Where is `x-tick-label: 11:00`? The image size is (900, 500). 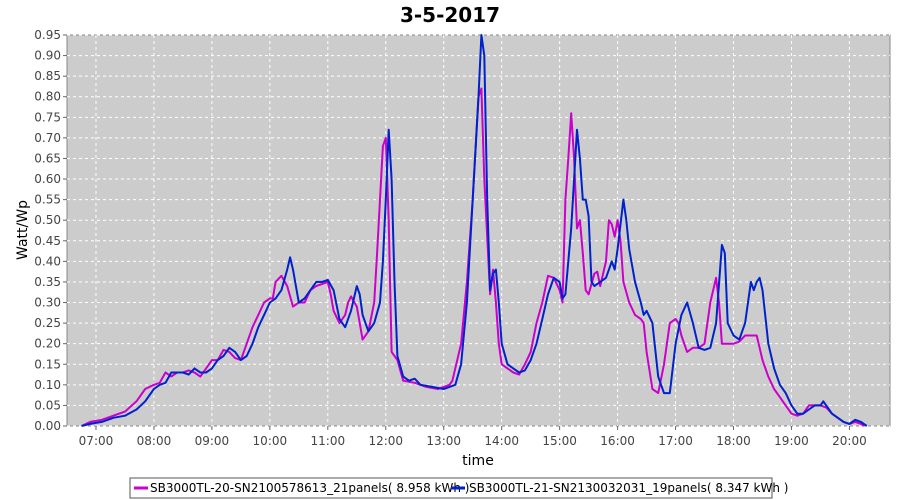 x-tick-label: 11:00 is located at coordinates (328, 441).